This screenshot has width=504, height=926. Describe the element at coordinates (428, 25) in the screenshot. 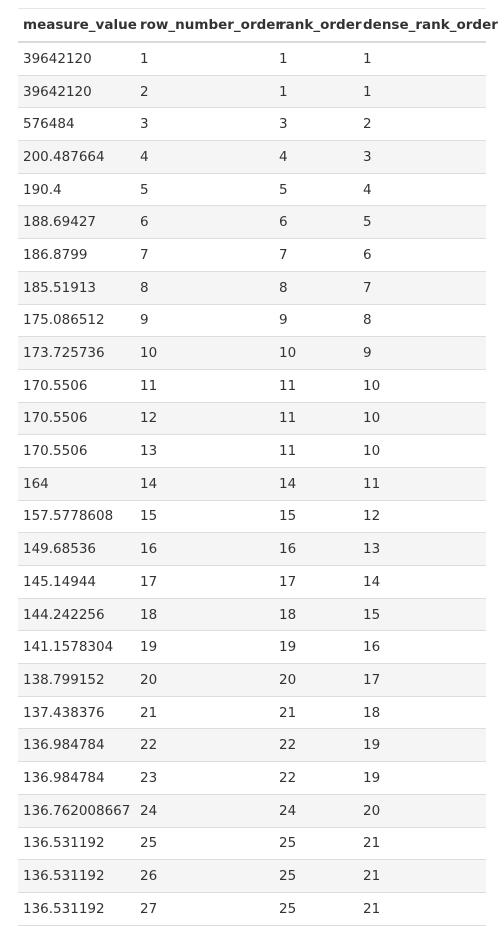

I see `column-header-dense-rank-order: dense_rank_order` at that location.